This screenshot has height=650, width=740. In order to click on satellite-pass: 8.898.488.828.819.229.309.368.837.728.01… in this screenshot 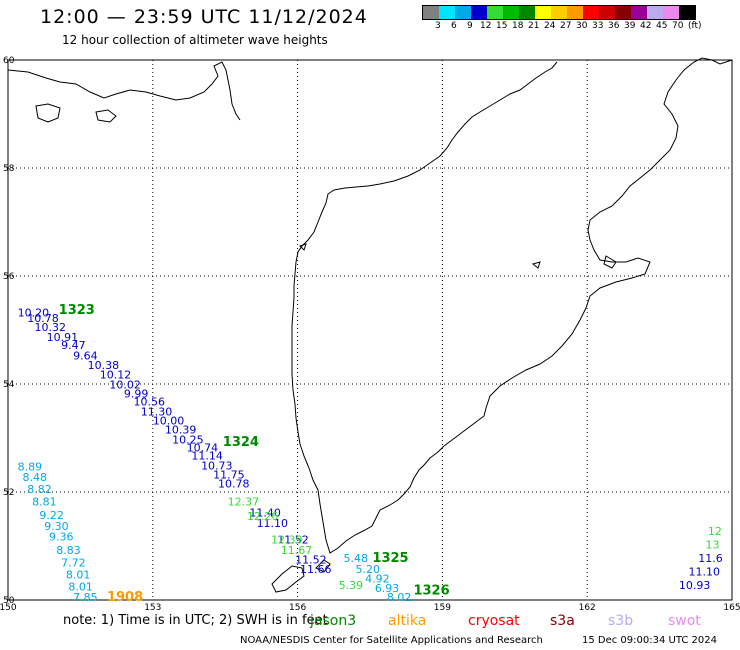, I will do `click(215, 532)`.